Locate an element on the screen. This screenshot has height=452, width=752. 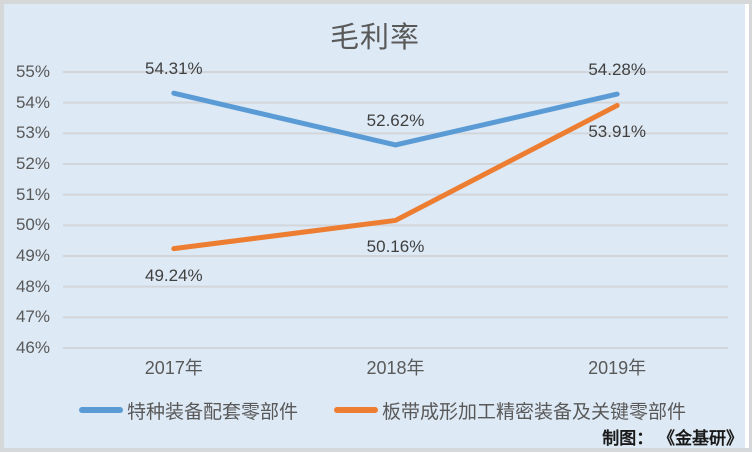
data-label-series-1: 54.28% is located at coordinates (617, 70).